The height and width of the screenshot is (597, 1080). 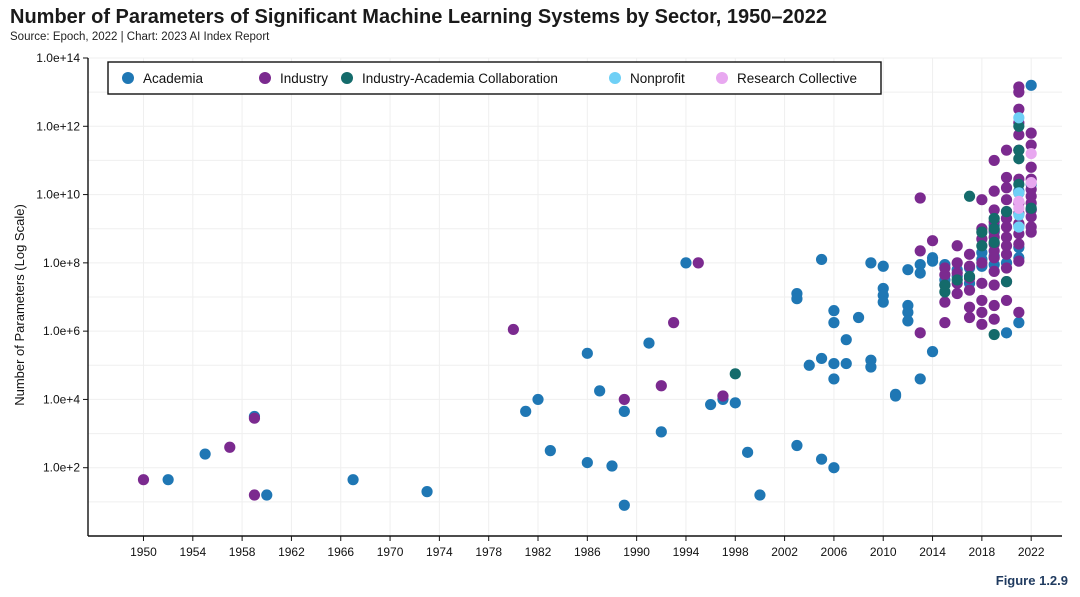 What do you see at coordinates (58, 195) in the screenshot?
I see `y-tick-label: 1.0e+10` at bounding box center [58, 195].